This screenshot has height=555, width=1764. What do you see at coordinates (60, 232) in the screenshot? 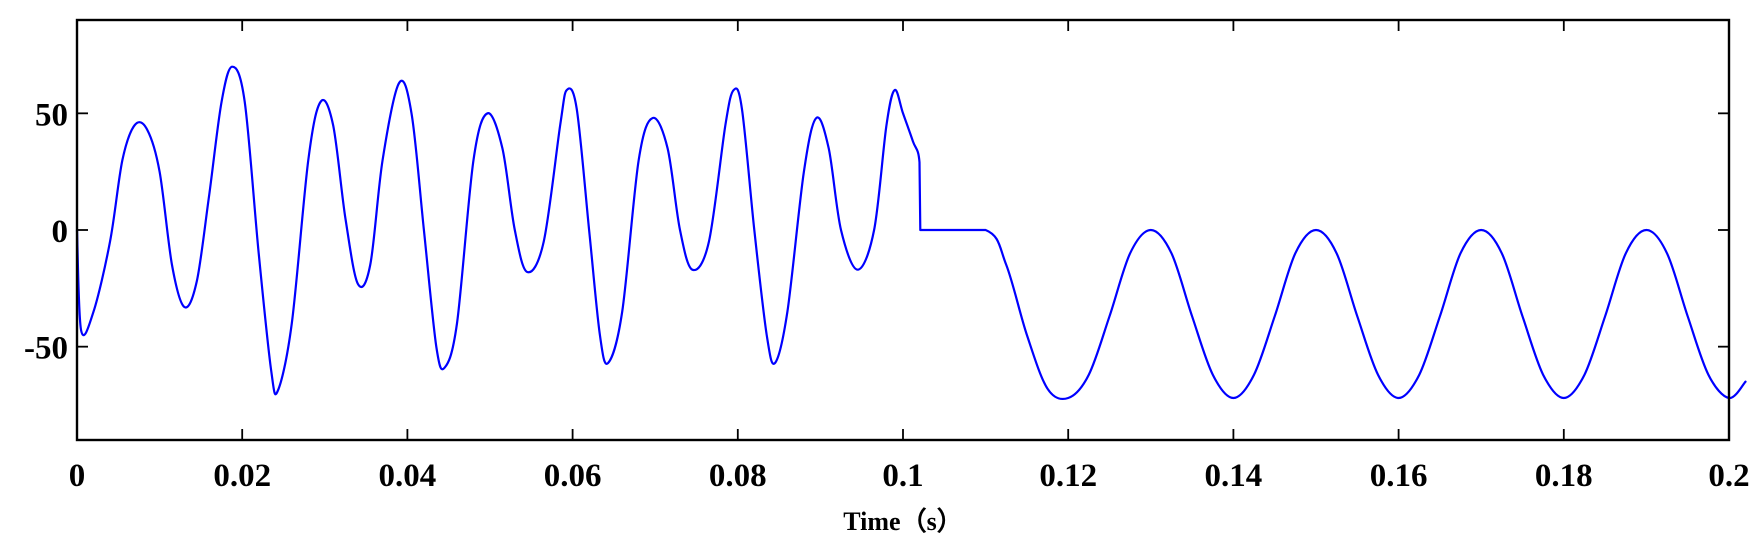
I see `y-tick-label: 0` at bounding box center [60, 232].